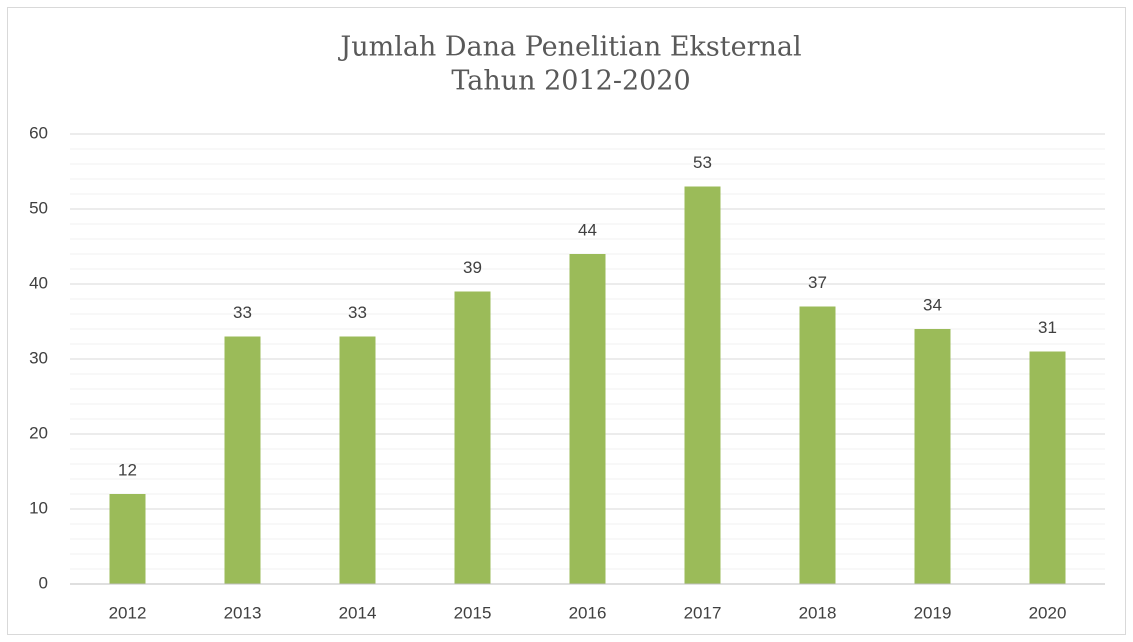 The width and height of the screenshot is (1133, 642). What do you see at coordinates (702, 162) in the screenshot?
I see `data-label: 53` at bounding box center [702, 162].